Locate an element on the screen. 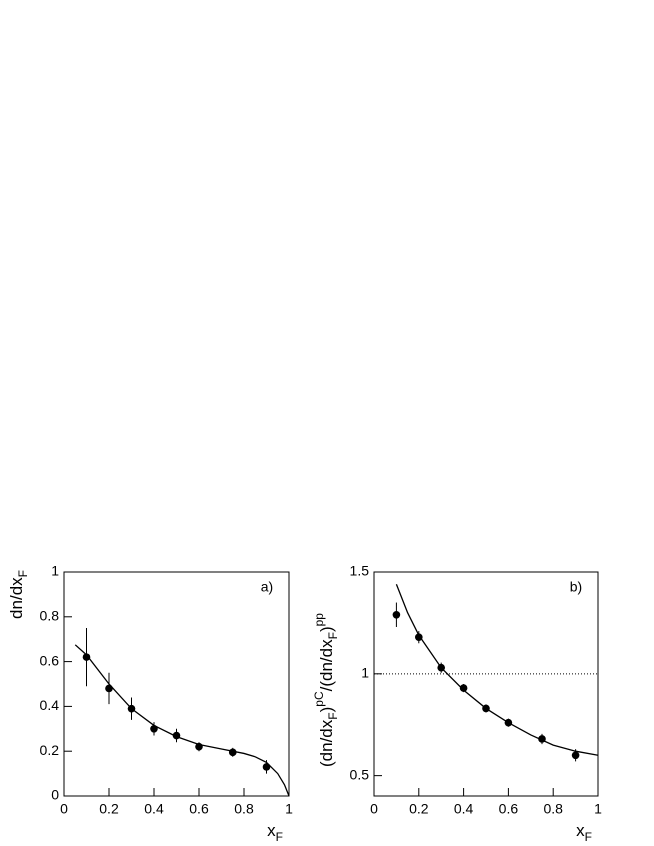 The height and width of the screenshot is (846, 654). y-tick-label: 0.2 is located at coordinates (50, 750).